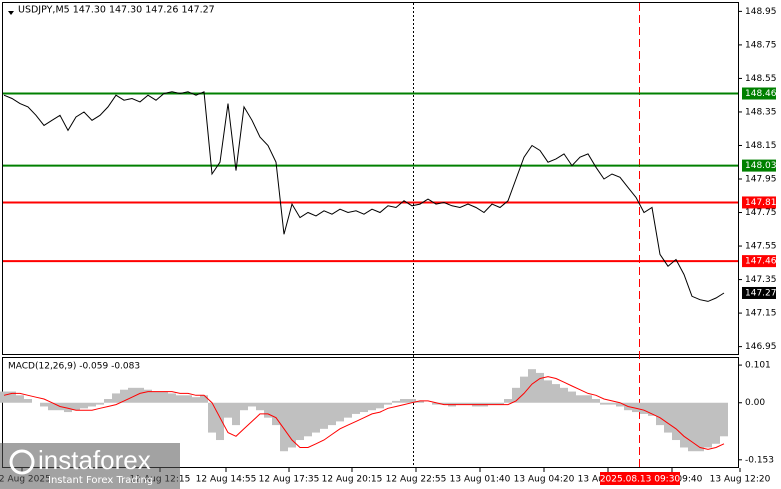  Describe the element at coordinates (761, 166) in the screenshot. I see `price-tag-label: 148.03` at that location.